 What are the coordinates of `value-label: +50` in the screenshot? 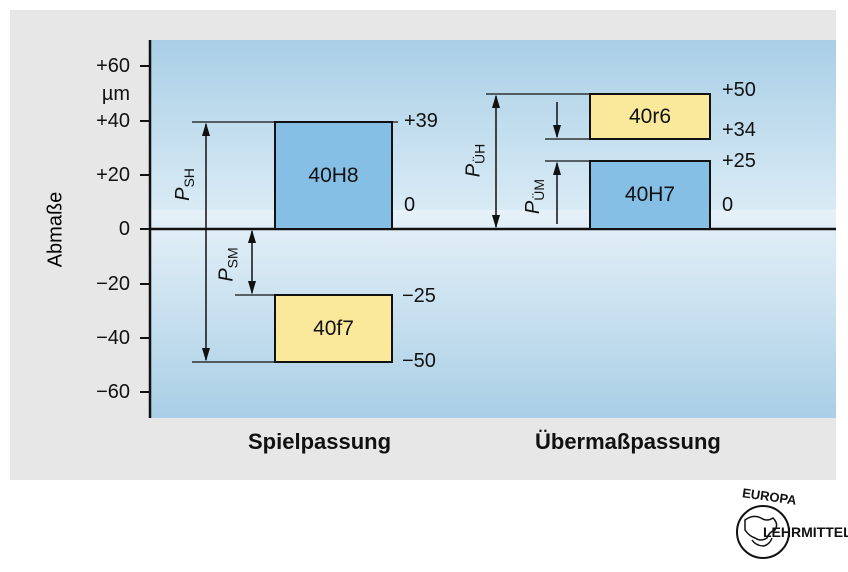 It's located at (739, 90).